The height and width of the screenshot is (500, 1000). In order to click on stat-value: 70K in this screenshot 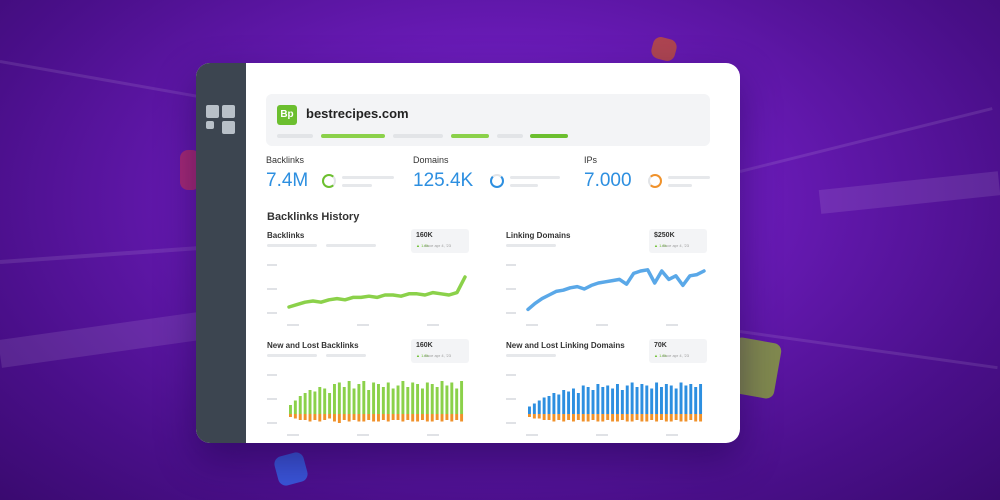, I will do `click(660, 345)`.